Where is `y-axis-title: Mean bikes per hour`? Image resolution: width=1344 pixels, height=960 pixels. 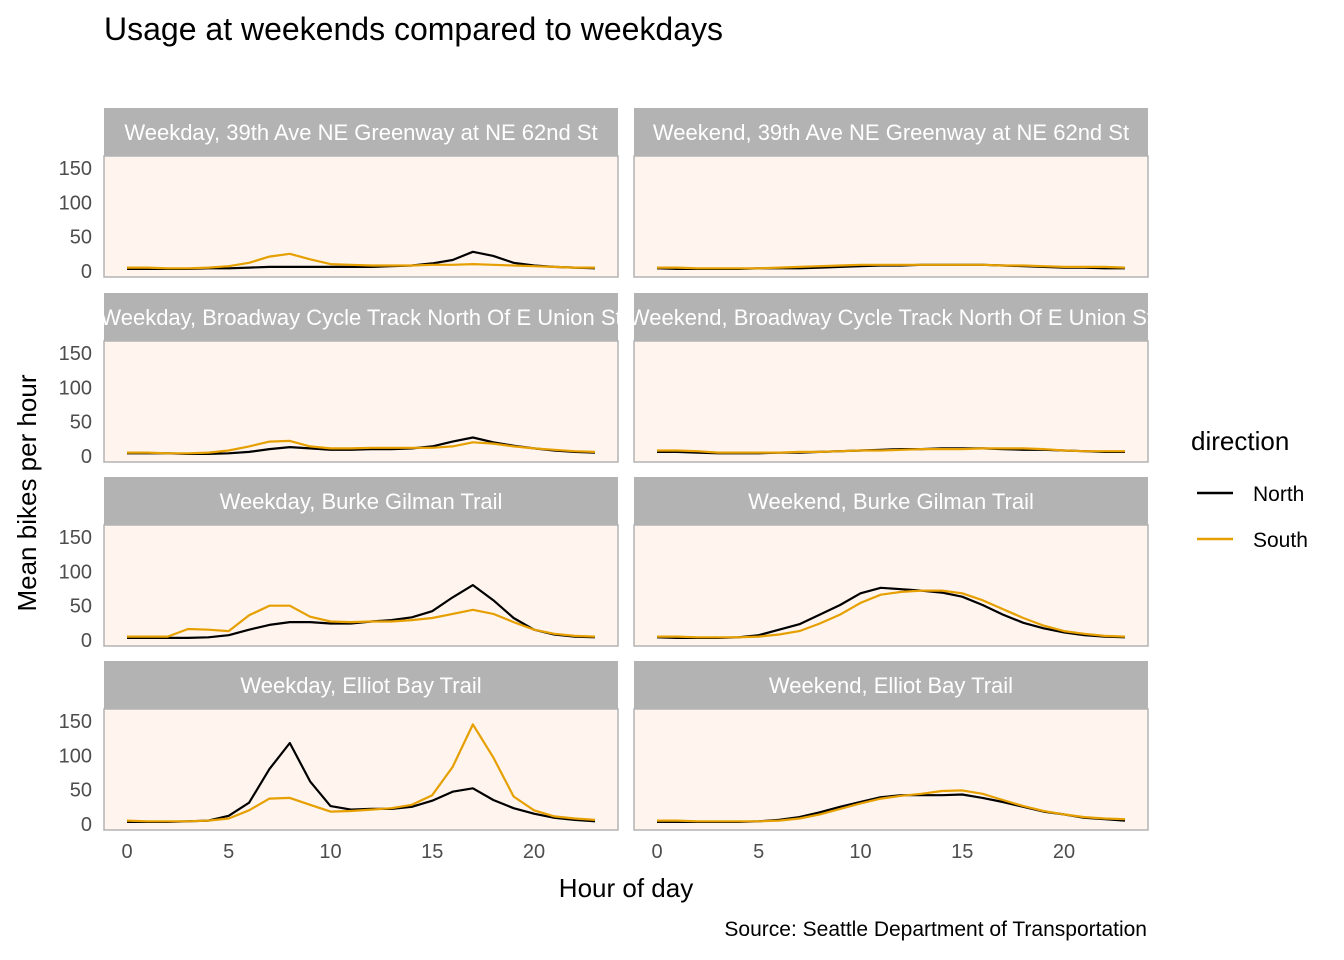 y-axis-title: Mean bikes per hour is located at coordinates (27, 492).